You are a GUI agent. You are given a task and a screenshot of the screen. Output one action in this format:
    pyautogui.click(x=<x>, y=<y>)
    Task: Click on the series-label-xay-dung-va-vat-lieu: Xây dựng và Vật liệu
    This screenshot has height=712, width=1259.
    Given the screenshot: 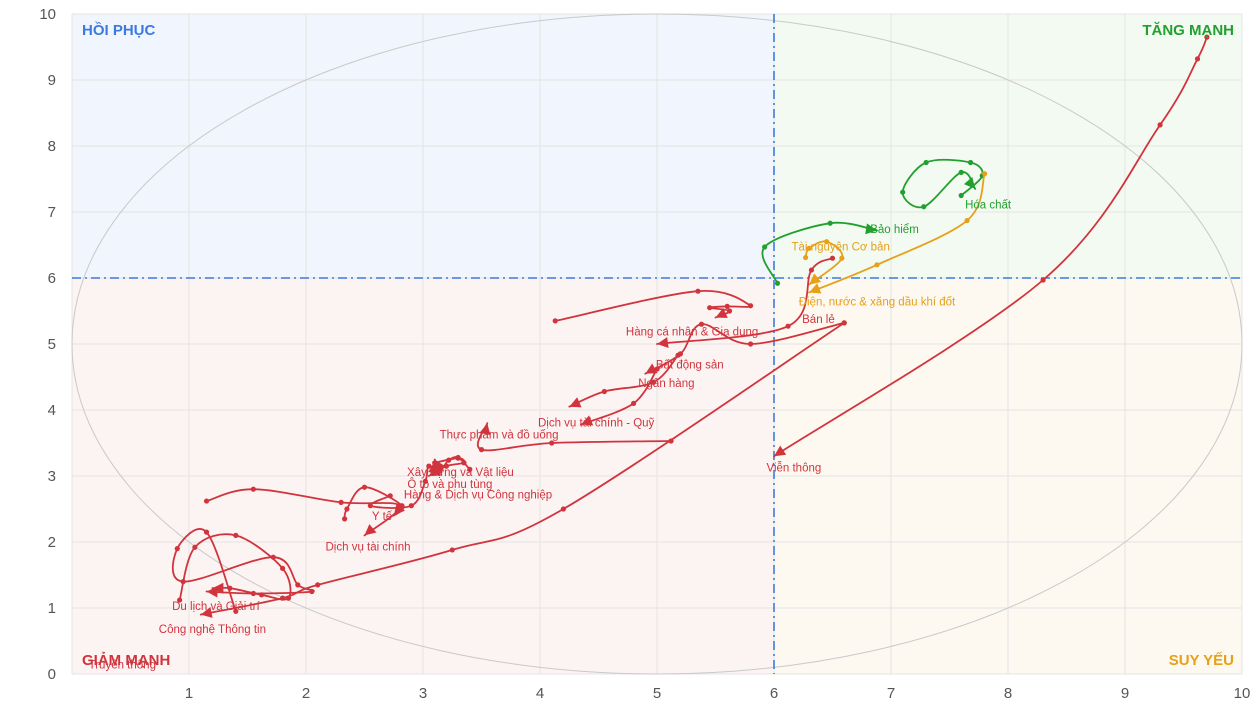 What is the action you would take?
    pyautogui.click(x=460, y=473)
    